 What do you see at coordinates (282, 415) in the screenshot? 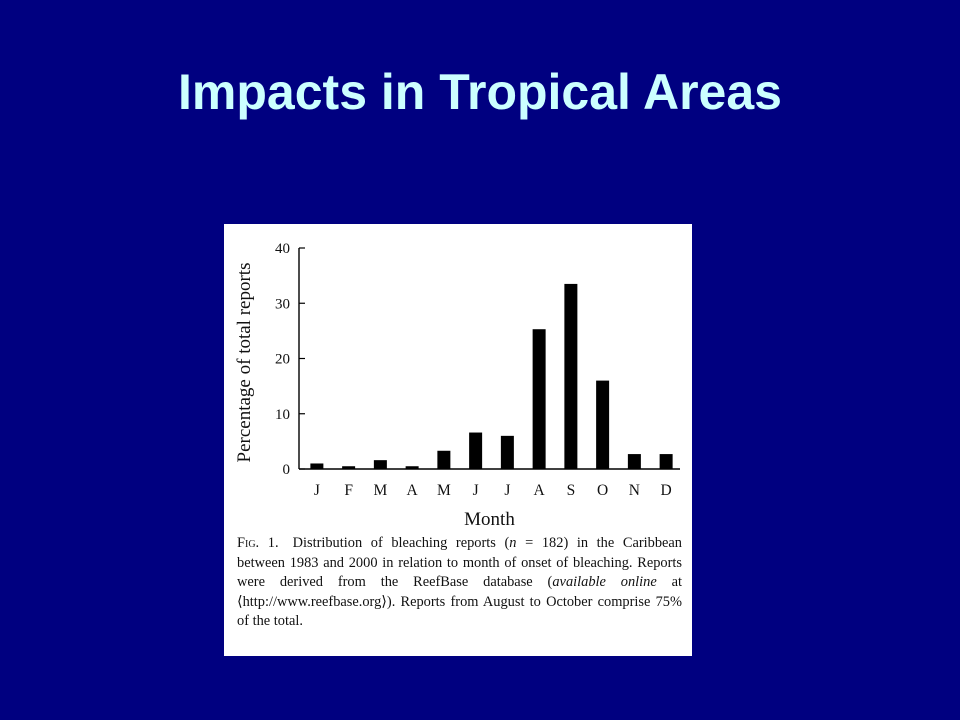
I see `y-tick-label: 10` at bounding box center [282, 415].